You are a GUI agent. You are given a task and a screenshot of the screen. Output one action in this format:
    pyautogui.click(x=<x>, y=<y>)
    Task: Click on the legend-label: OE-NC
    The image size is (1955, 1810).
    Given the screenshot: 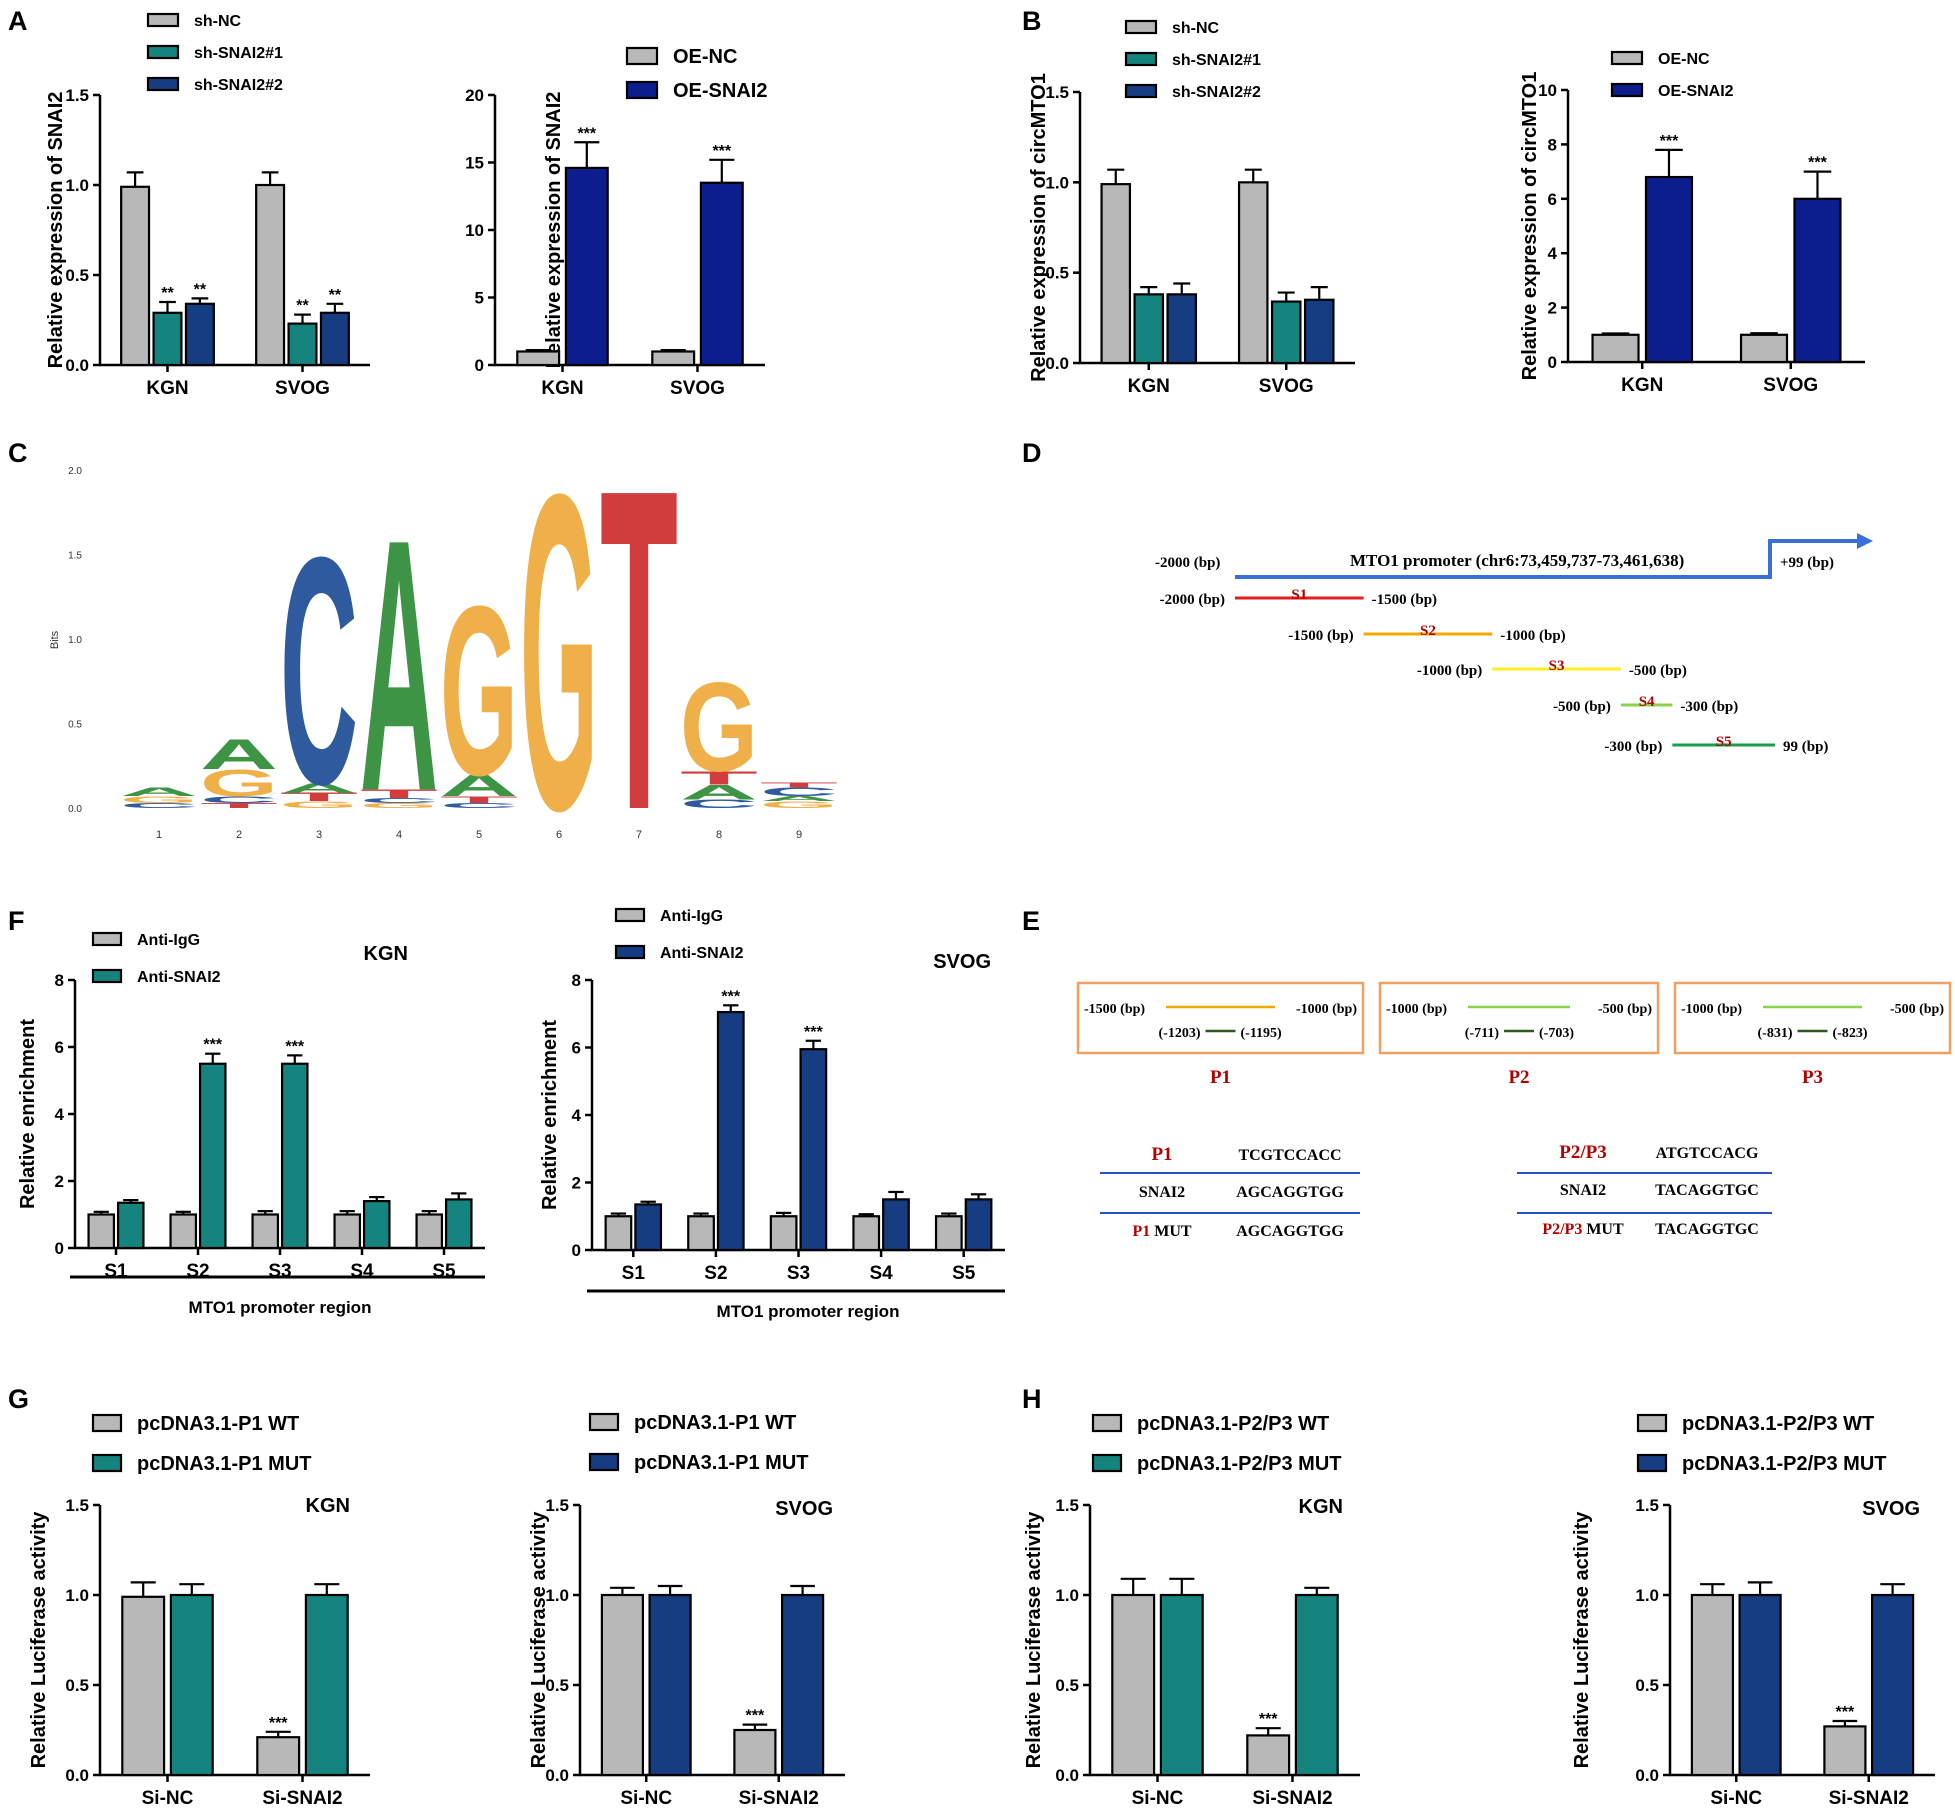 What is the action you would take?
    pyautogui.click(x=705, y=57)
    